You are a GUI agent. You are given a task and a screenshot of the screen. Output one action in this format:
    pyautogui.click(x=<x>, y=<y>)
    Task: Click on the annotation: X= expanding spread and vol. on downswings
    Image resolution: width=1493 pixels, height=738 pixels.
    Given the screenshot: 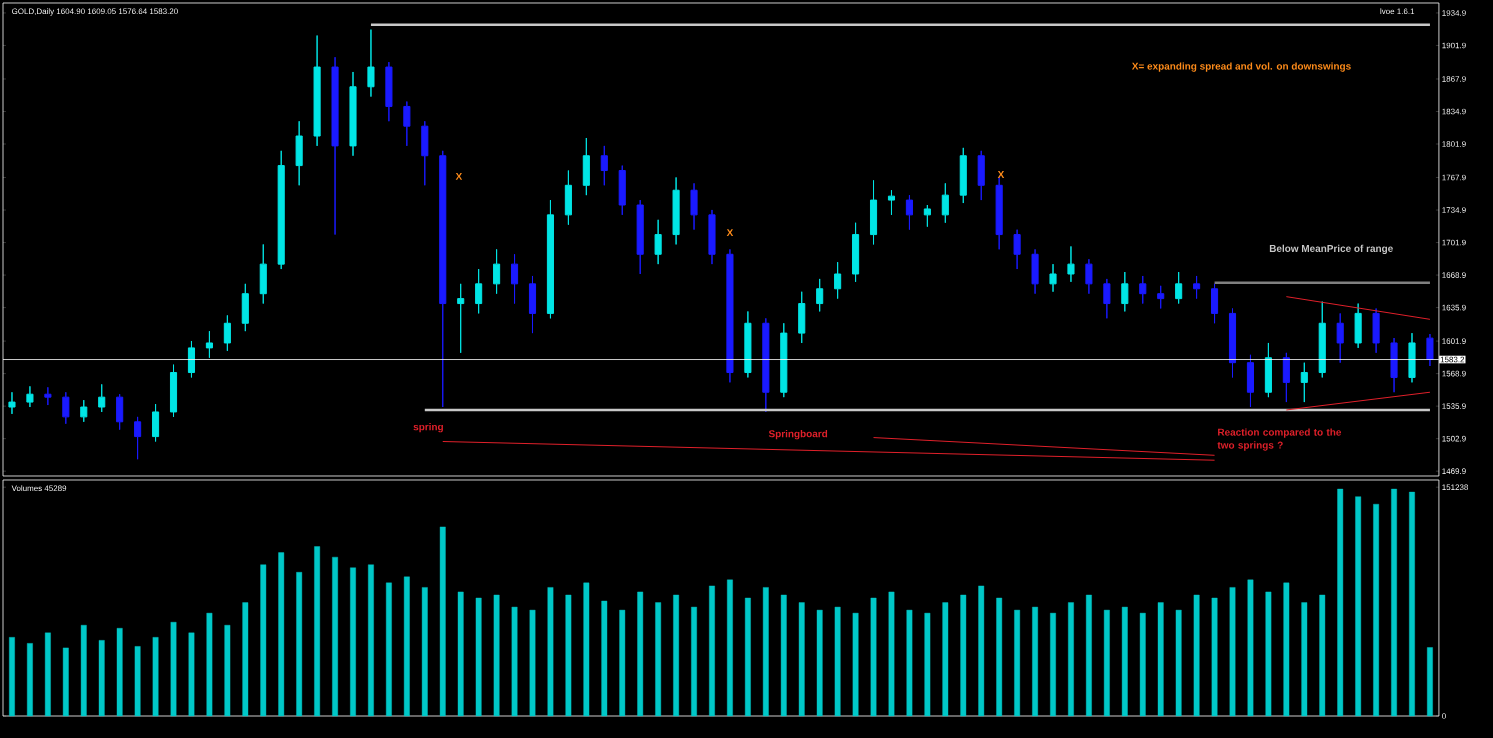 What is the action you would take?
    pyautogui.click(x=1241, y=67)
    